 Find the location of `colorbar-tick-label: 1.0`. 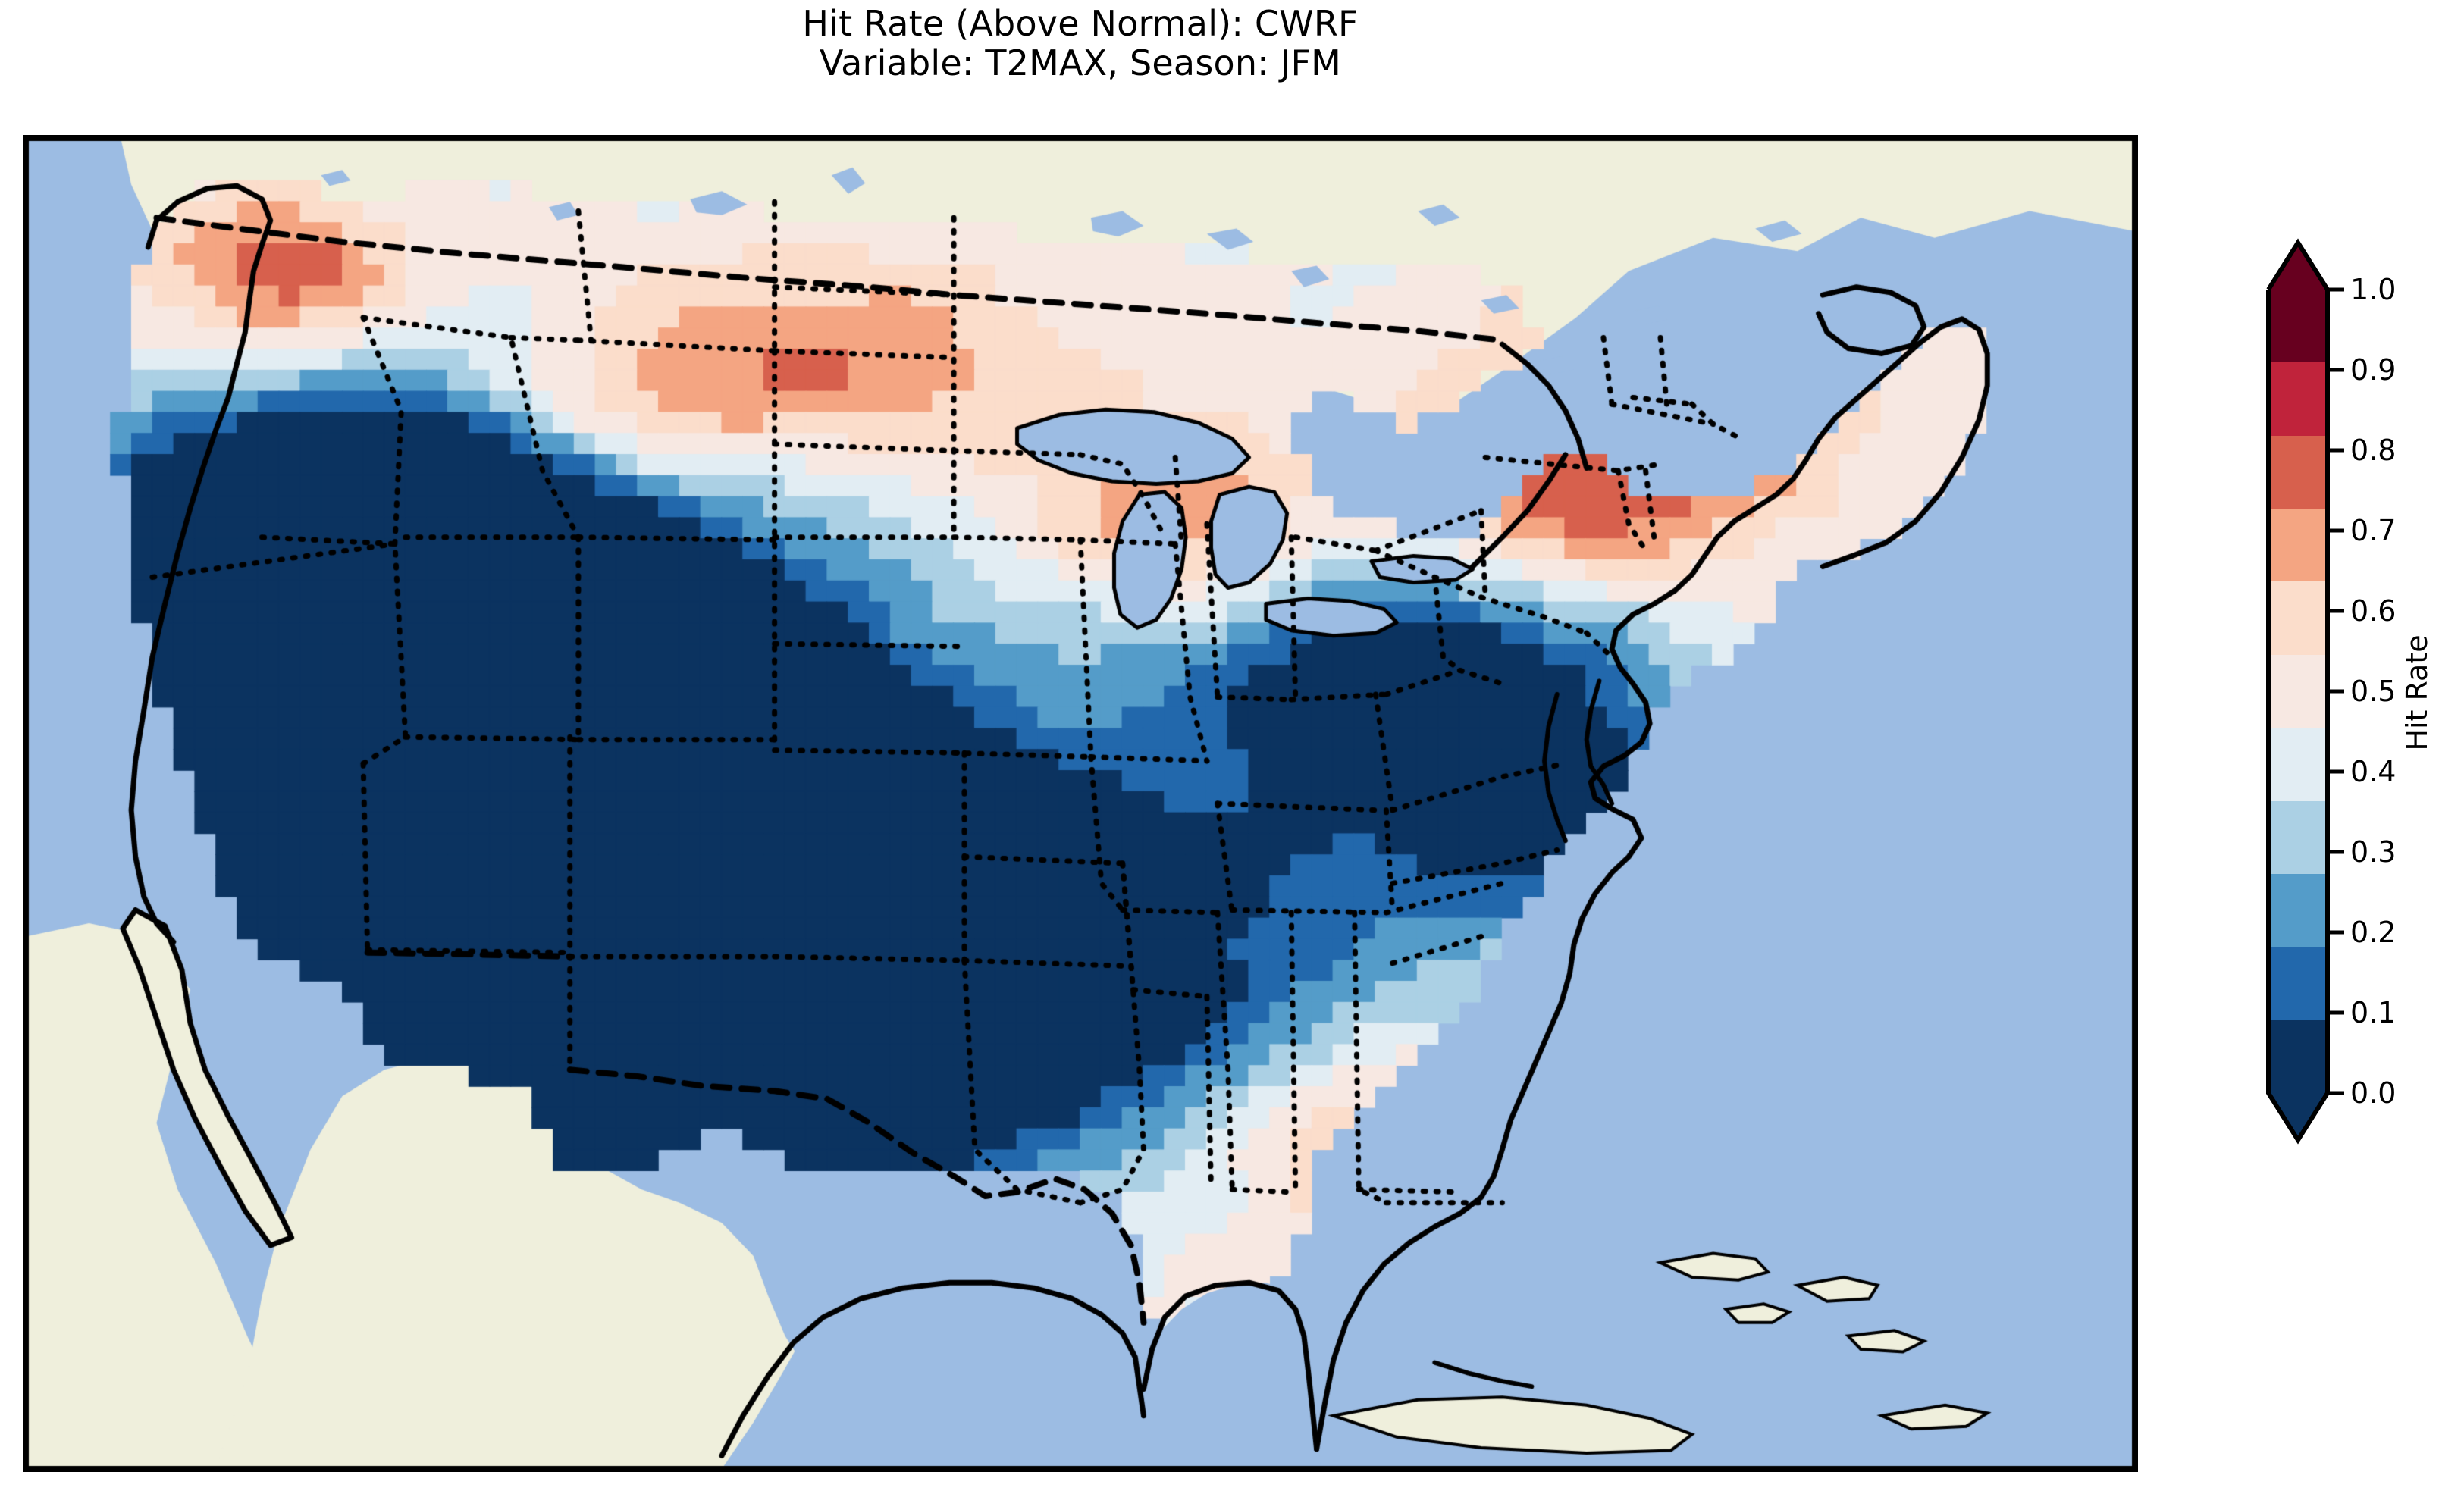

colorbar-tick-label: 1.0 is located at coordinates (2374, 289).